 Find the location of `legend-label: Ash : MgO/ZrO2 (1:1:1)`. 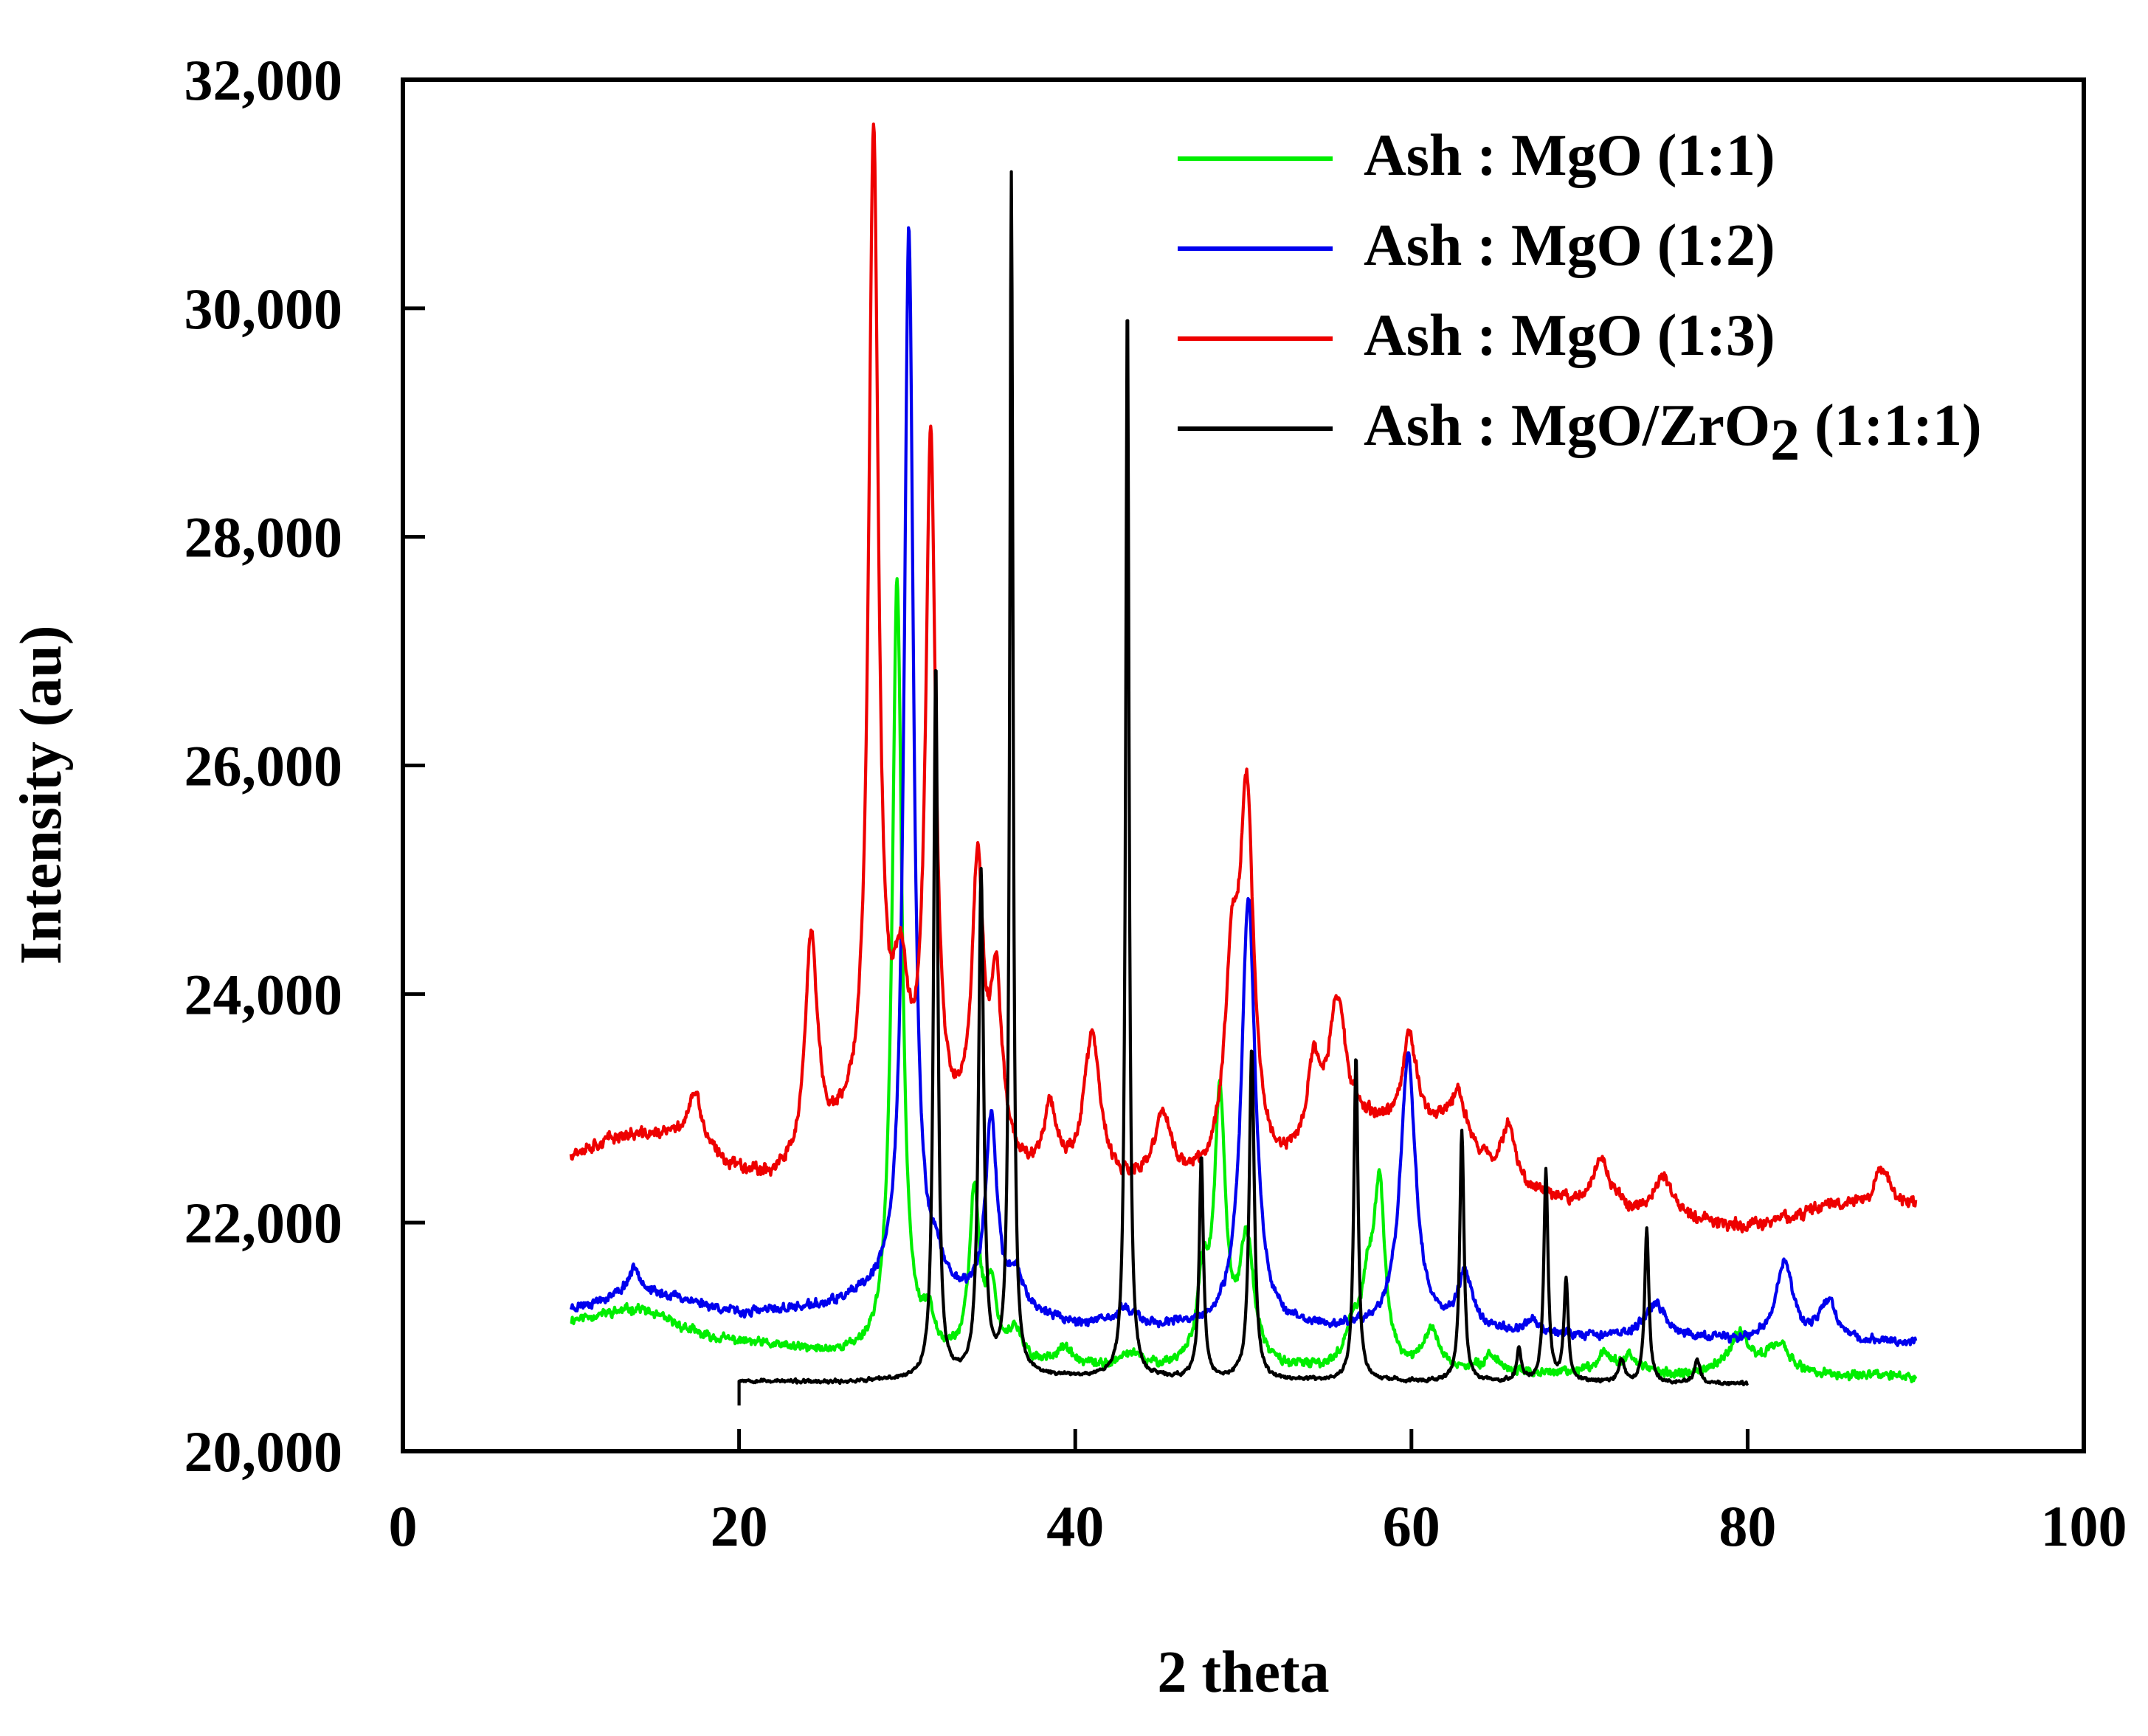

legend-label: Ash : MgO/ZrO2 (1:1:1) is located at coordinates (1673, 433).